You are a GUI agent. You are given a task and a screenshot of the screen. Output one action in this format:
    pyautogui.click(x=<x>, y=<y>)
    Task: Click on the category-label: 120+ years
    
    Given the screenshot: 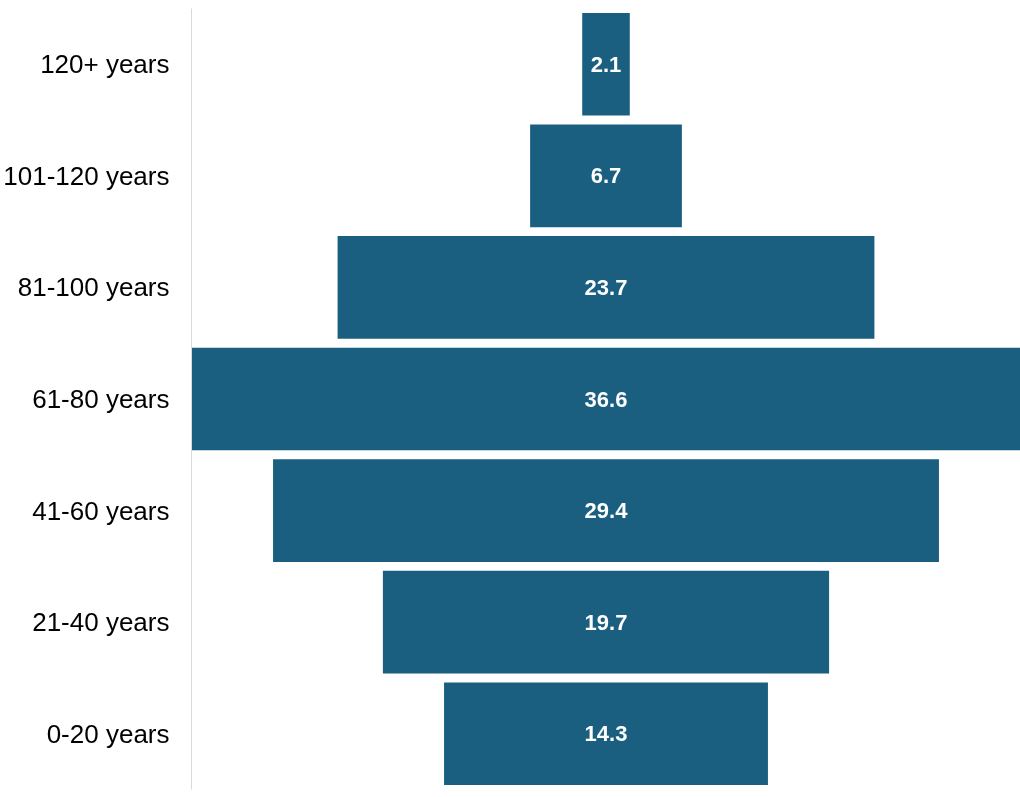 What is the action you would take?
    pyautogui.click(x=105, y=64)
    